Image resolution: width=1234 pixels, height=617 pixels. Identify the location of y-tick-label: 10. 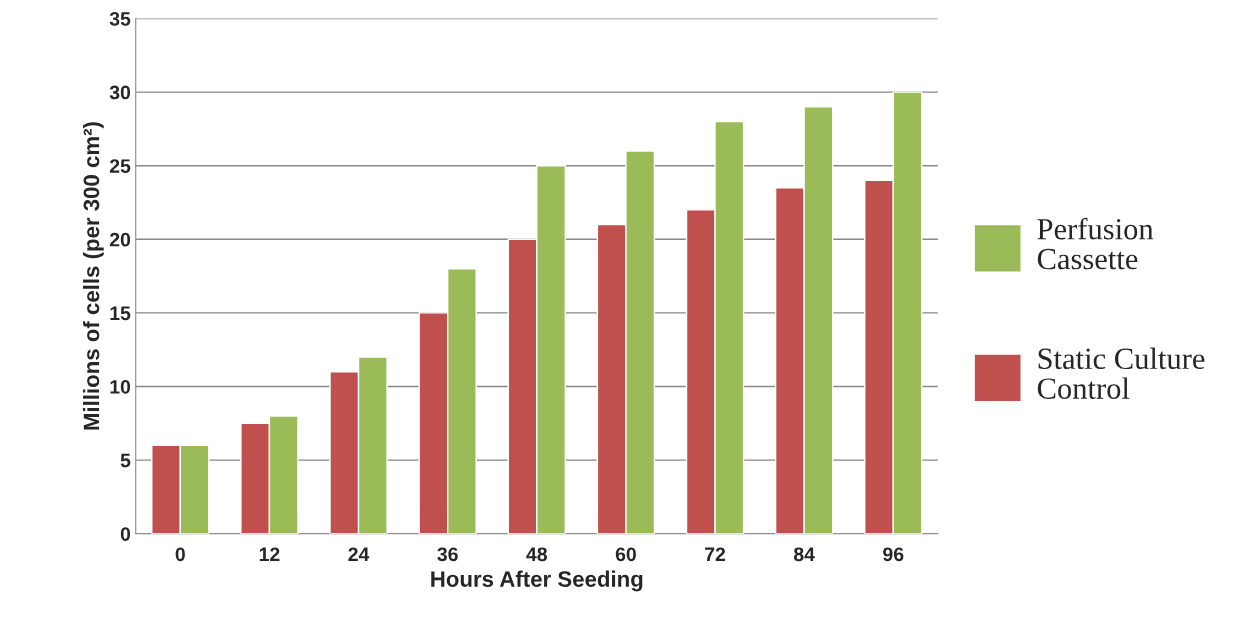
(120, 386).